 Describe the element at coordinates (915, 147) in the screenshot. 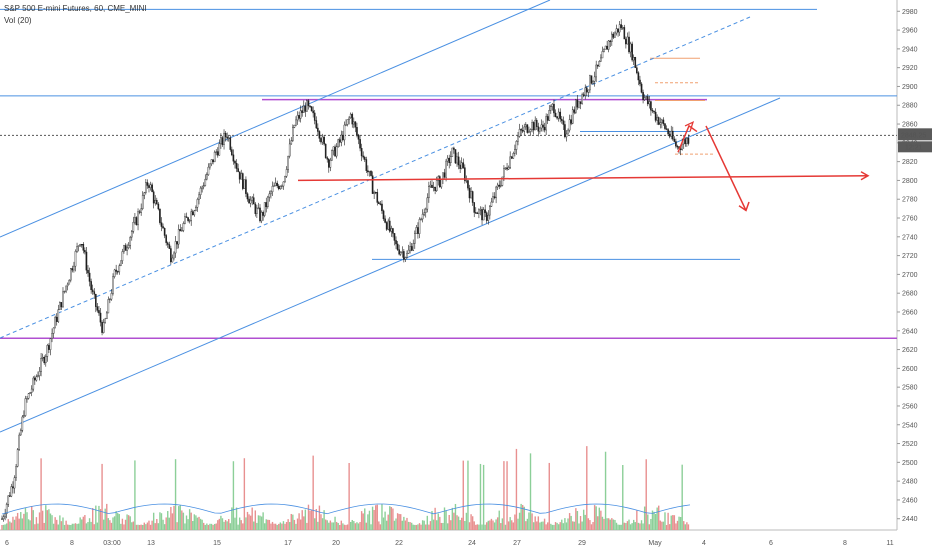

I see `countdown-badge` at that location.